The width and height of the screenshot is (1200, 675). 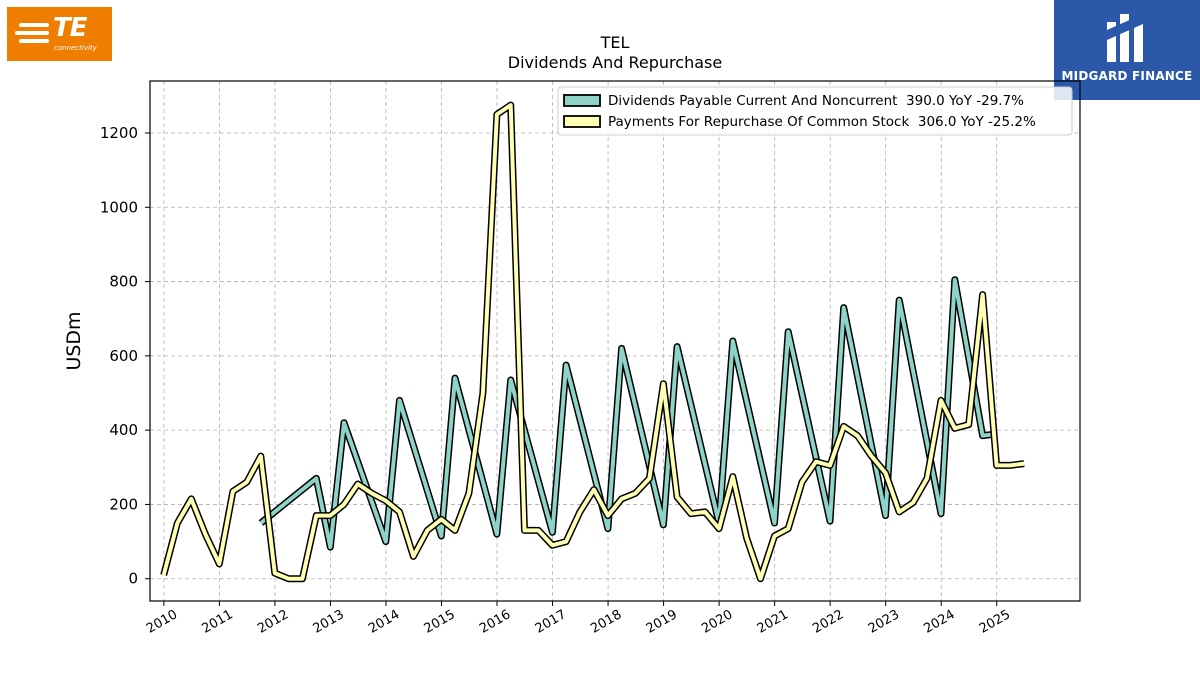 What do you see at coordinates (615, 62) in the screenshot?
I see `chart-subtitle: Dividends And Repurchase` at bounding box center [615, 62].